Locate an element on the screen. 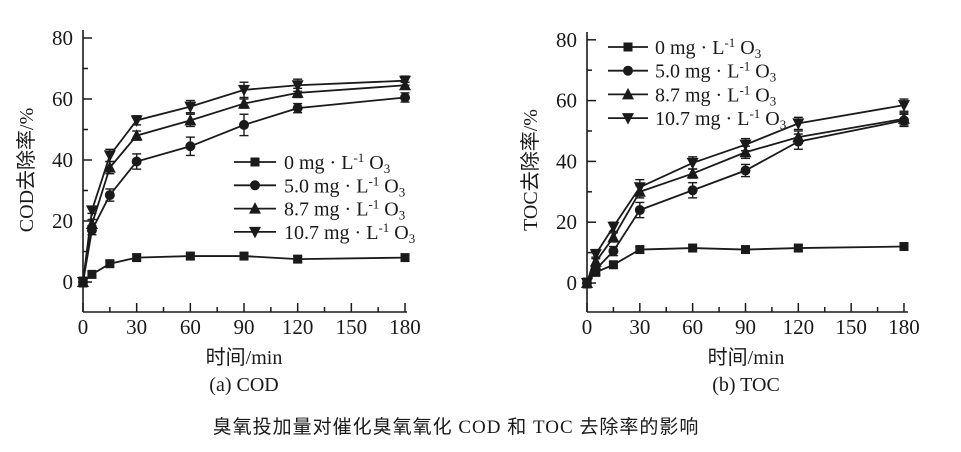 This screenshot has width=961, height=452. axis-label-y: COD去除率/% is located at coordinates (26, 170).